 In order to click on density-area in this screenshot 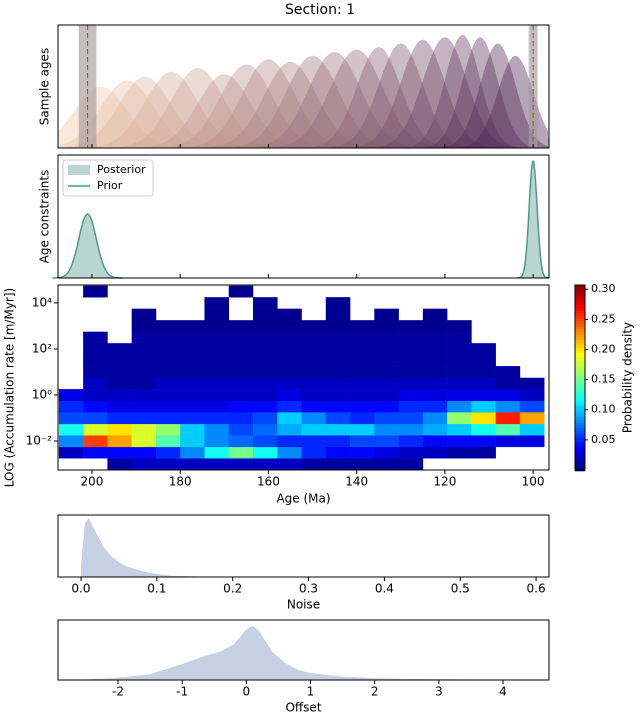, I will do `click(304, 652)`.